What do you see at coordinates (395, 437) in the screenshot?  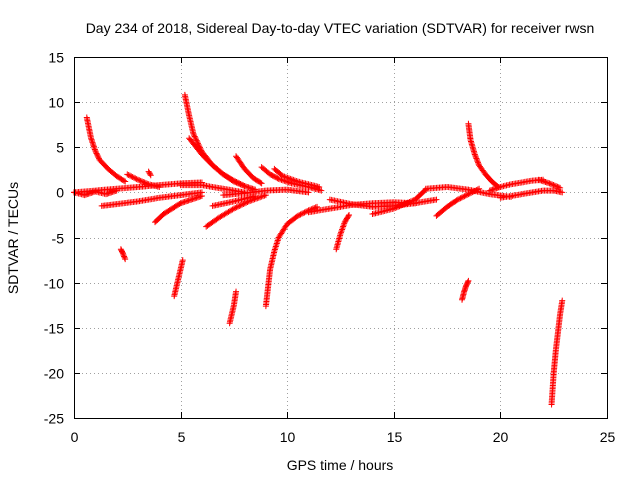 I see `x-tick-label: 15` at bounding box center [395, 437].